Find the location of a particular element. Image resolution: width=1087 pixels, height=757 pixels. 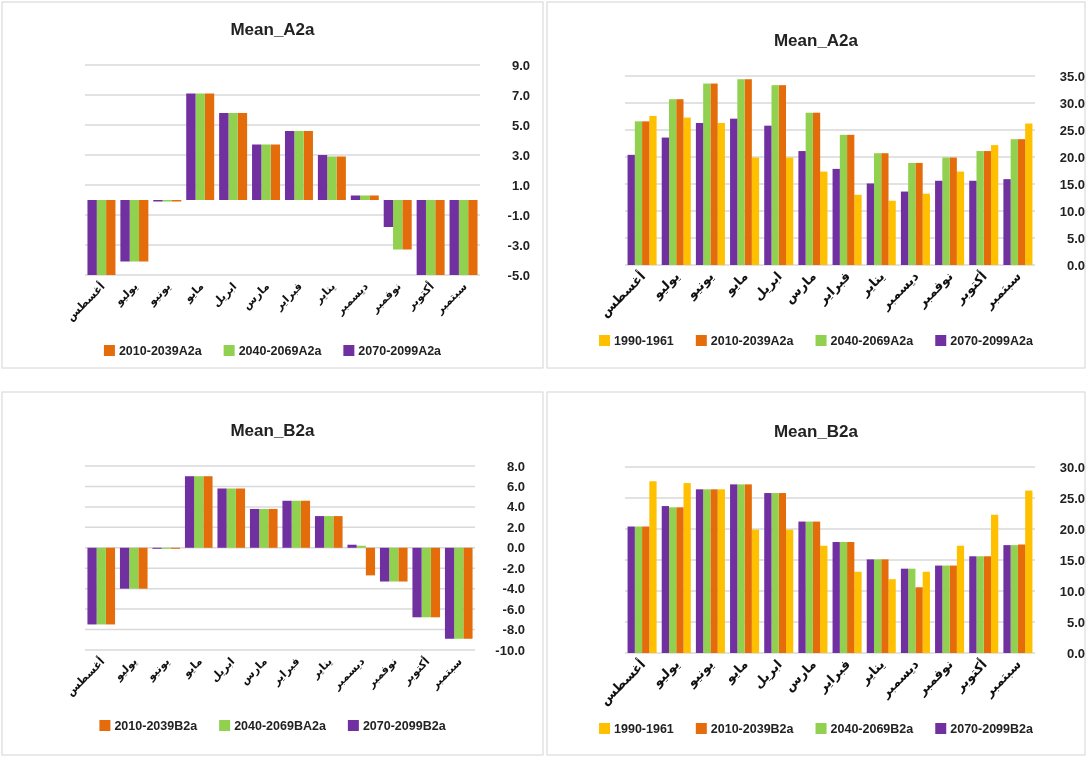

y-tick-label: 15.0 is located at coordinates (1072, 560).